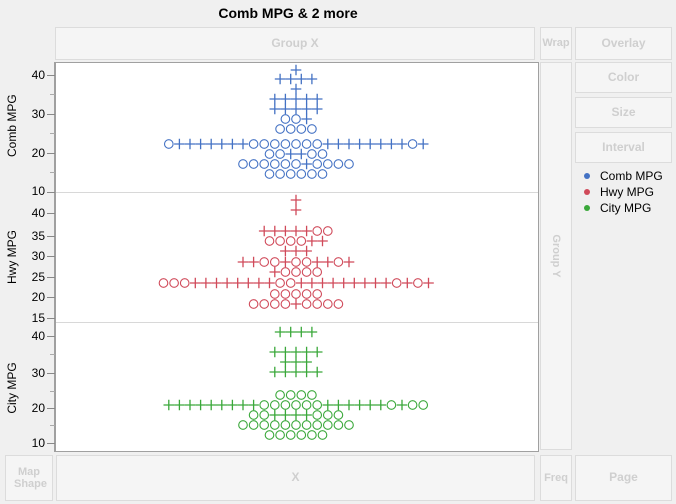 This screenshot has width=676, height=504. What do you see at coordinates (622, 208) in the screenshot?
I see `legend-item-city: City MPG` at bounding box center [622, 208].